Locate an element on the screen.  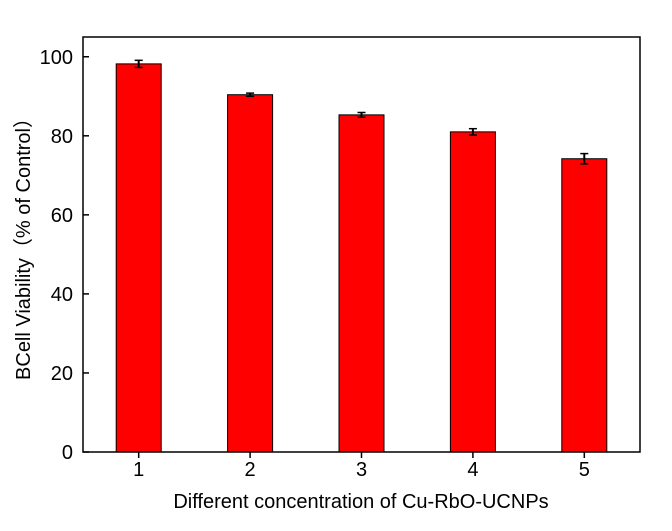
x-axis-title: Different concentration of Cu-RbO-UCNPs is located at coordinates (360, 502).